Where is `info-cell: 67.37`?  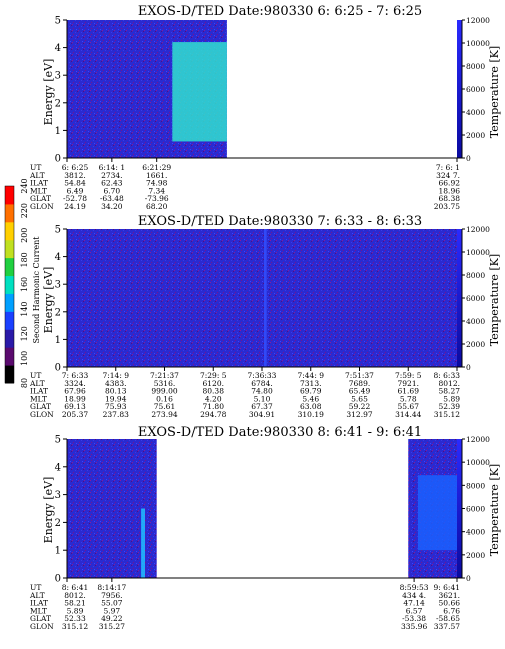
info-cell: 67.37 is located at coordinates (262, 406).